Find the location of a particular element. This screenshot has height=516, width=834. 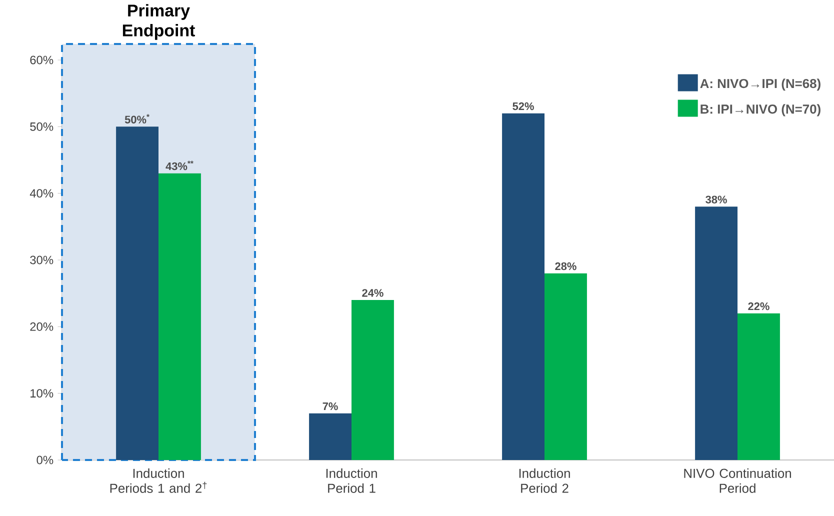

data-label: 43%$^{**}$ is located at coordinates (180, 165).